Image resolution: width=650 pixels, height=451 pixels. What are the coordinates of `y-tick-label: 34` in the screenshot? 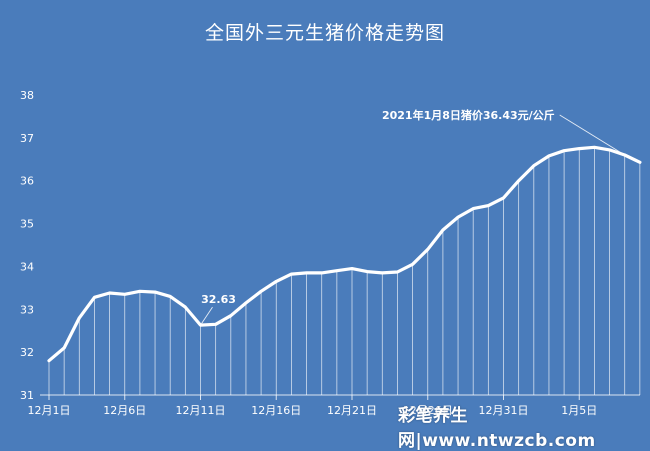 It's located at (27, 266).